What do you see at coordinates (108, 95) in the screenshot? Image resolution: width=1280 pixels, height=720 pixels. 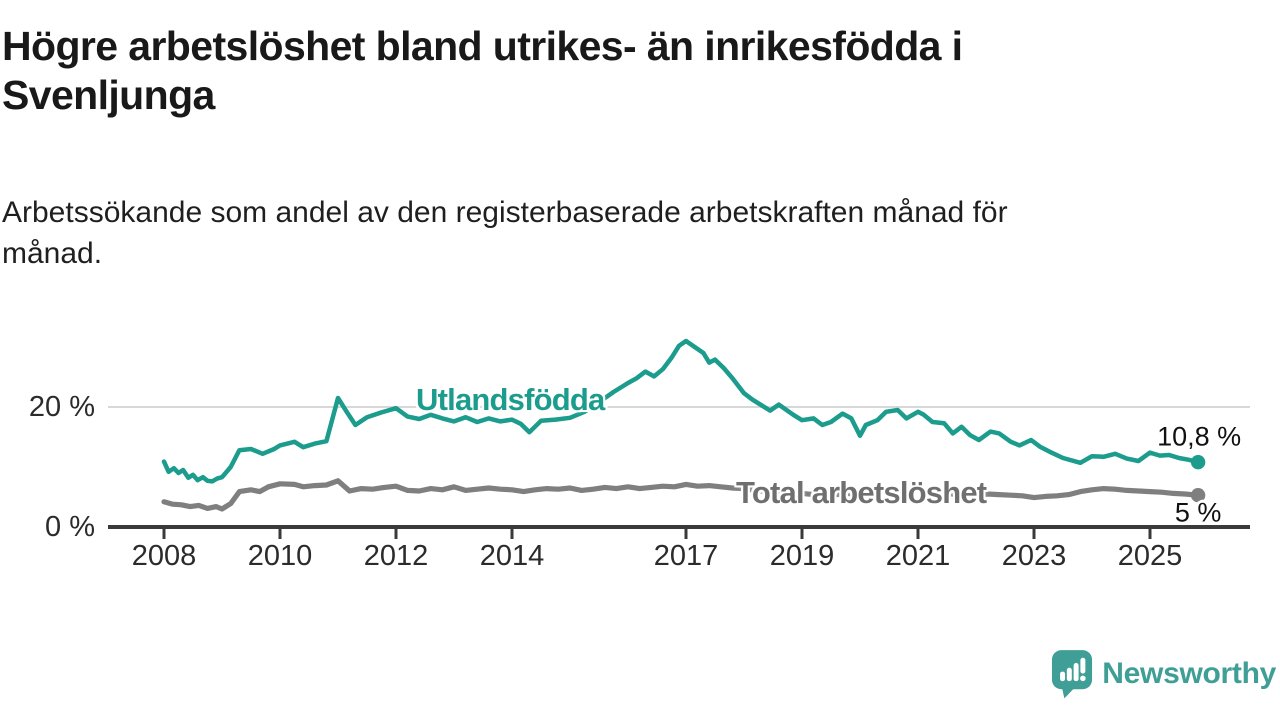 I see `chart-title-line-2: Svenljunga` at bounding box center [108, 95].